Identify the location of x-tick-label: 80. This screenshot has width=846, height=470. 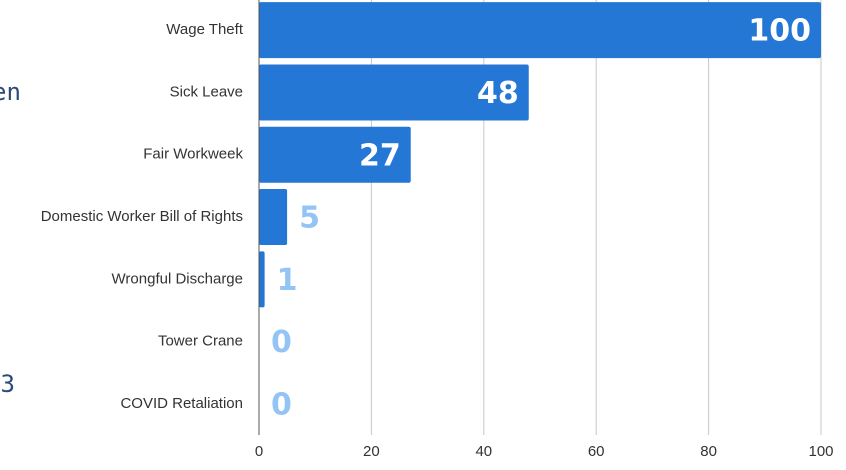
(708, 451).